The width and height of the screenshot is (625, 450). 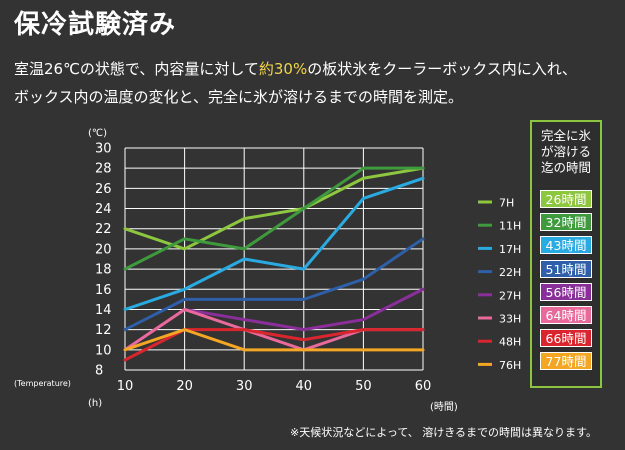 What do you see at coordinates (510, 295) in the screenshot?
I see `legend-label: 27H` at bounding box center [510, 295].